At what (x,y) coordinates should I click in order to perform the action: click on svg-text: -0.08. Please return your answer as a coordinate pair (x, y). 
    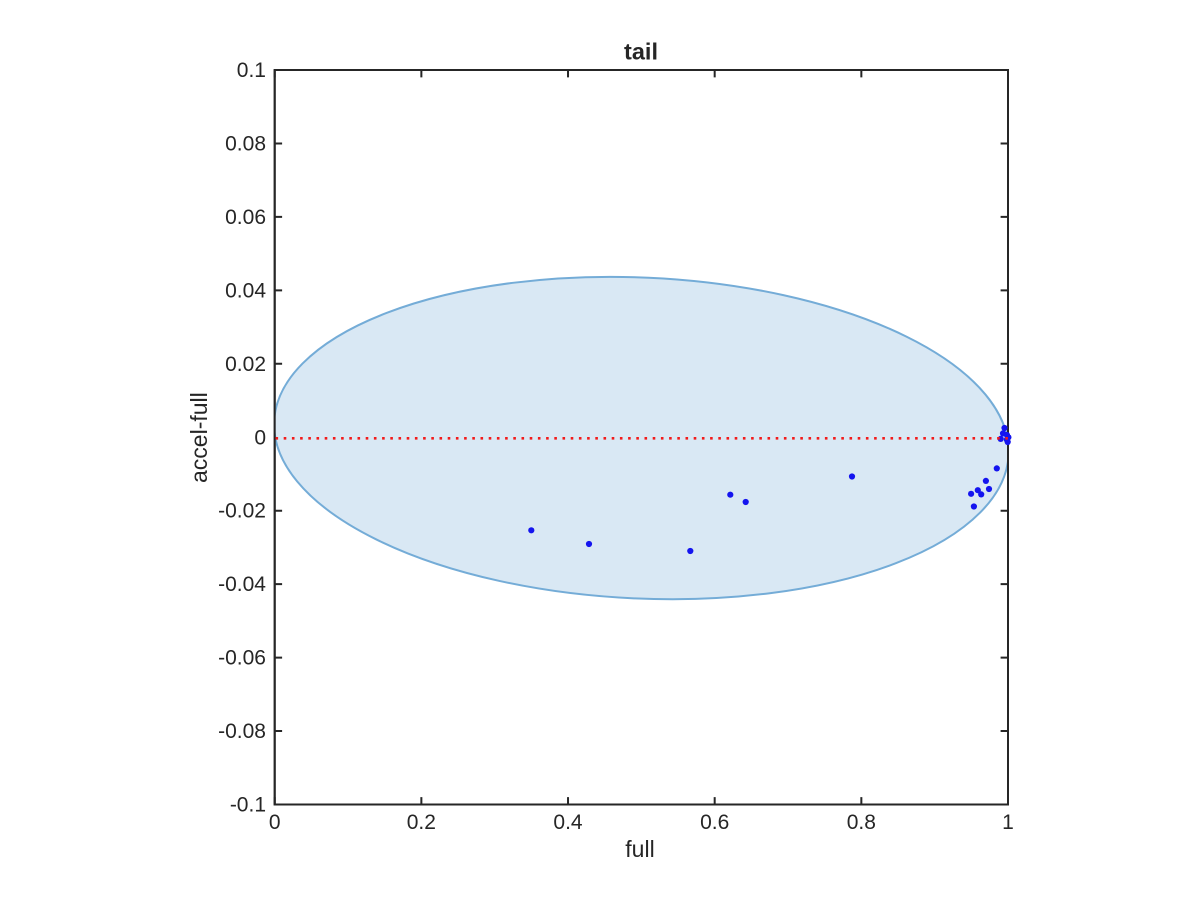
    Looking at the image, I should click on (242, 731).